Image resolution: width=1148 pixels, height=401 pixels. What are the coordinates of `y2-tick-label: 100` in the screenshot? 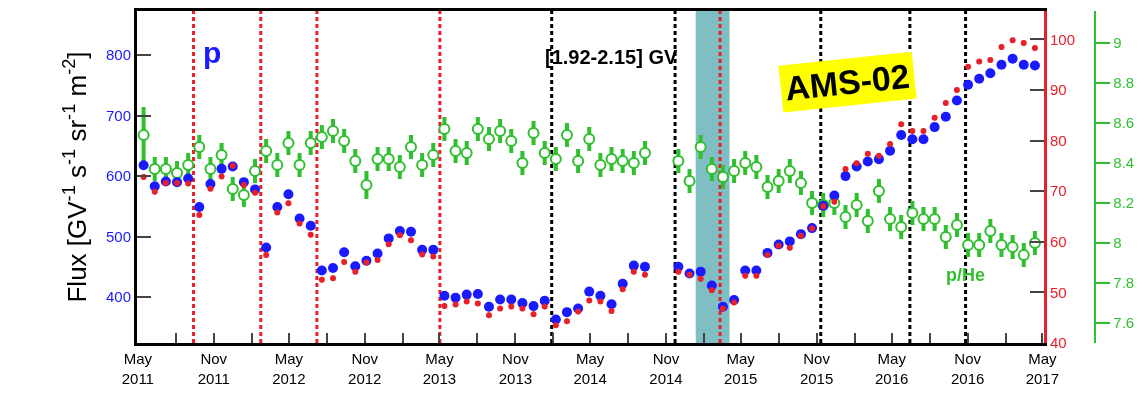 It's located at (1062, 39).